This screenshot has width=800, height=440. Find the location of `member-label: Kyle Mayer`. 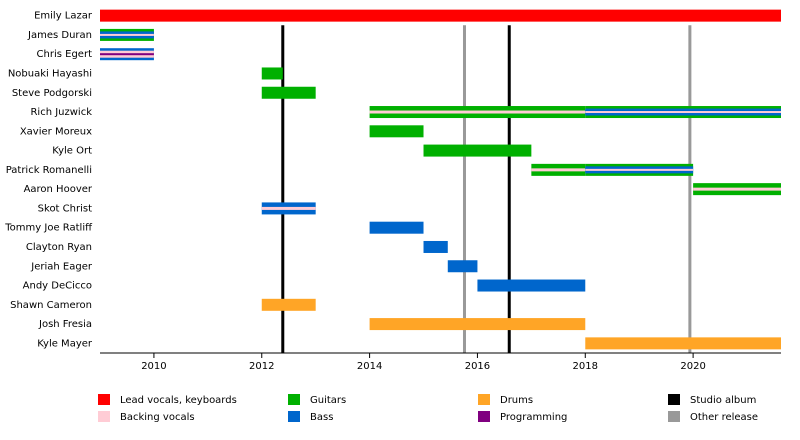

member-label: Kyle Mayer is located at coordinates (65, 343).